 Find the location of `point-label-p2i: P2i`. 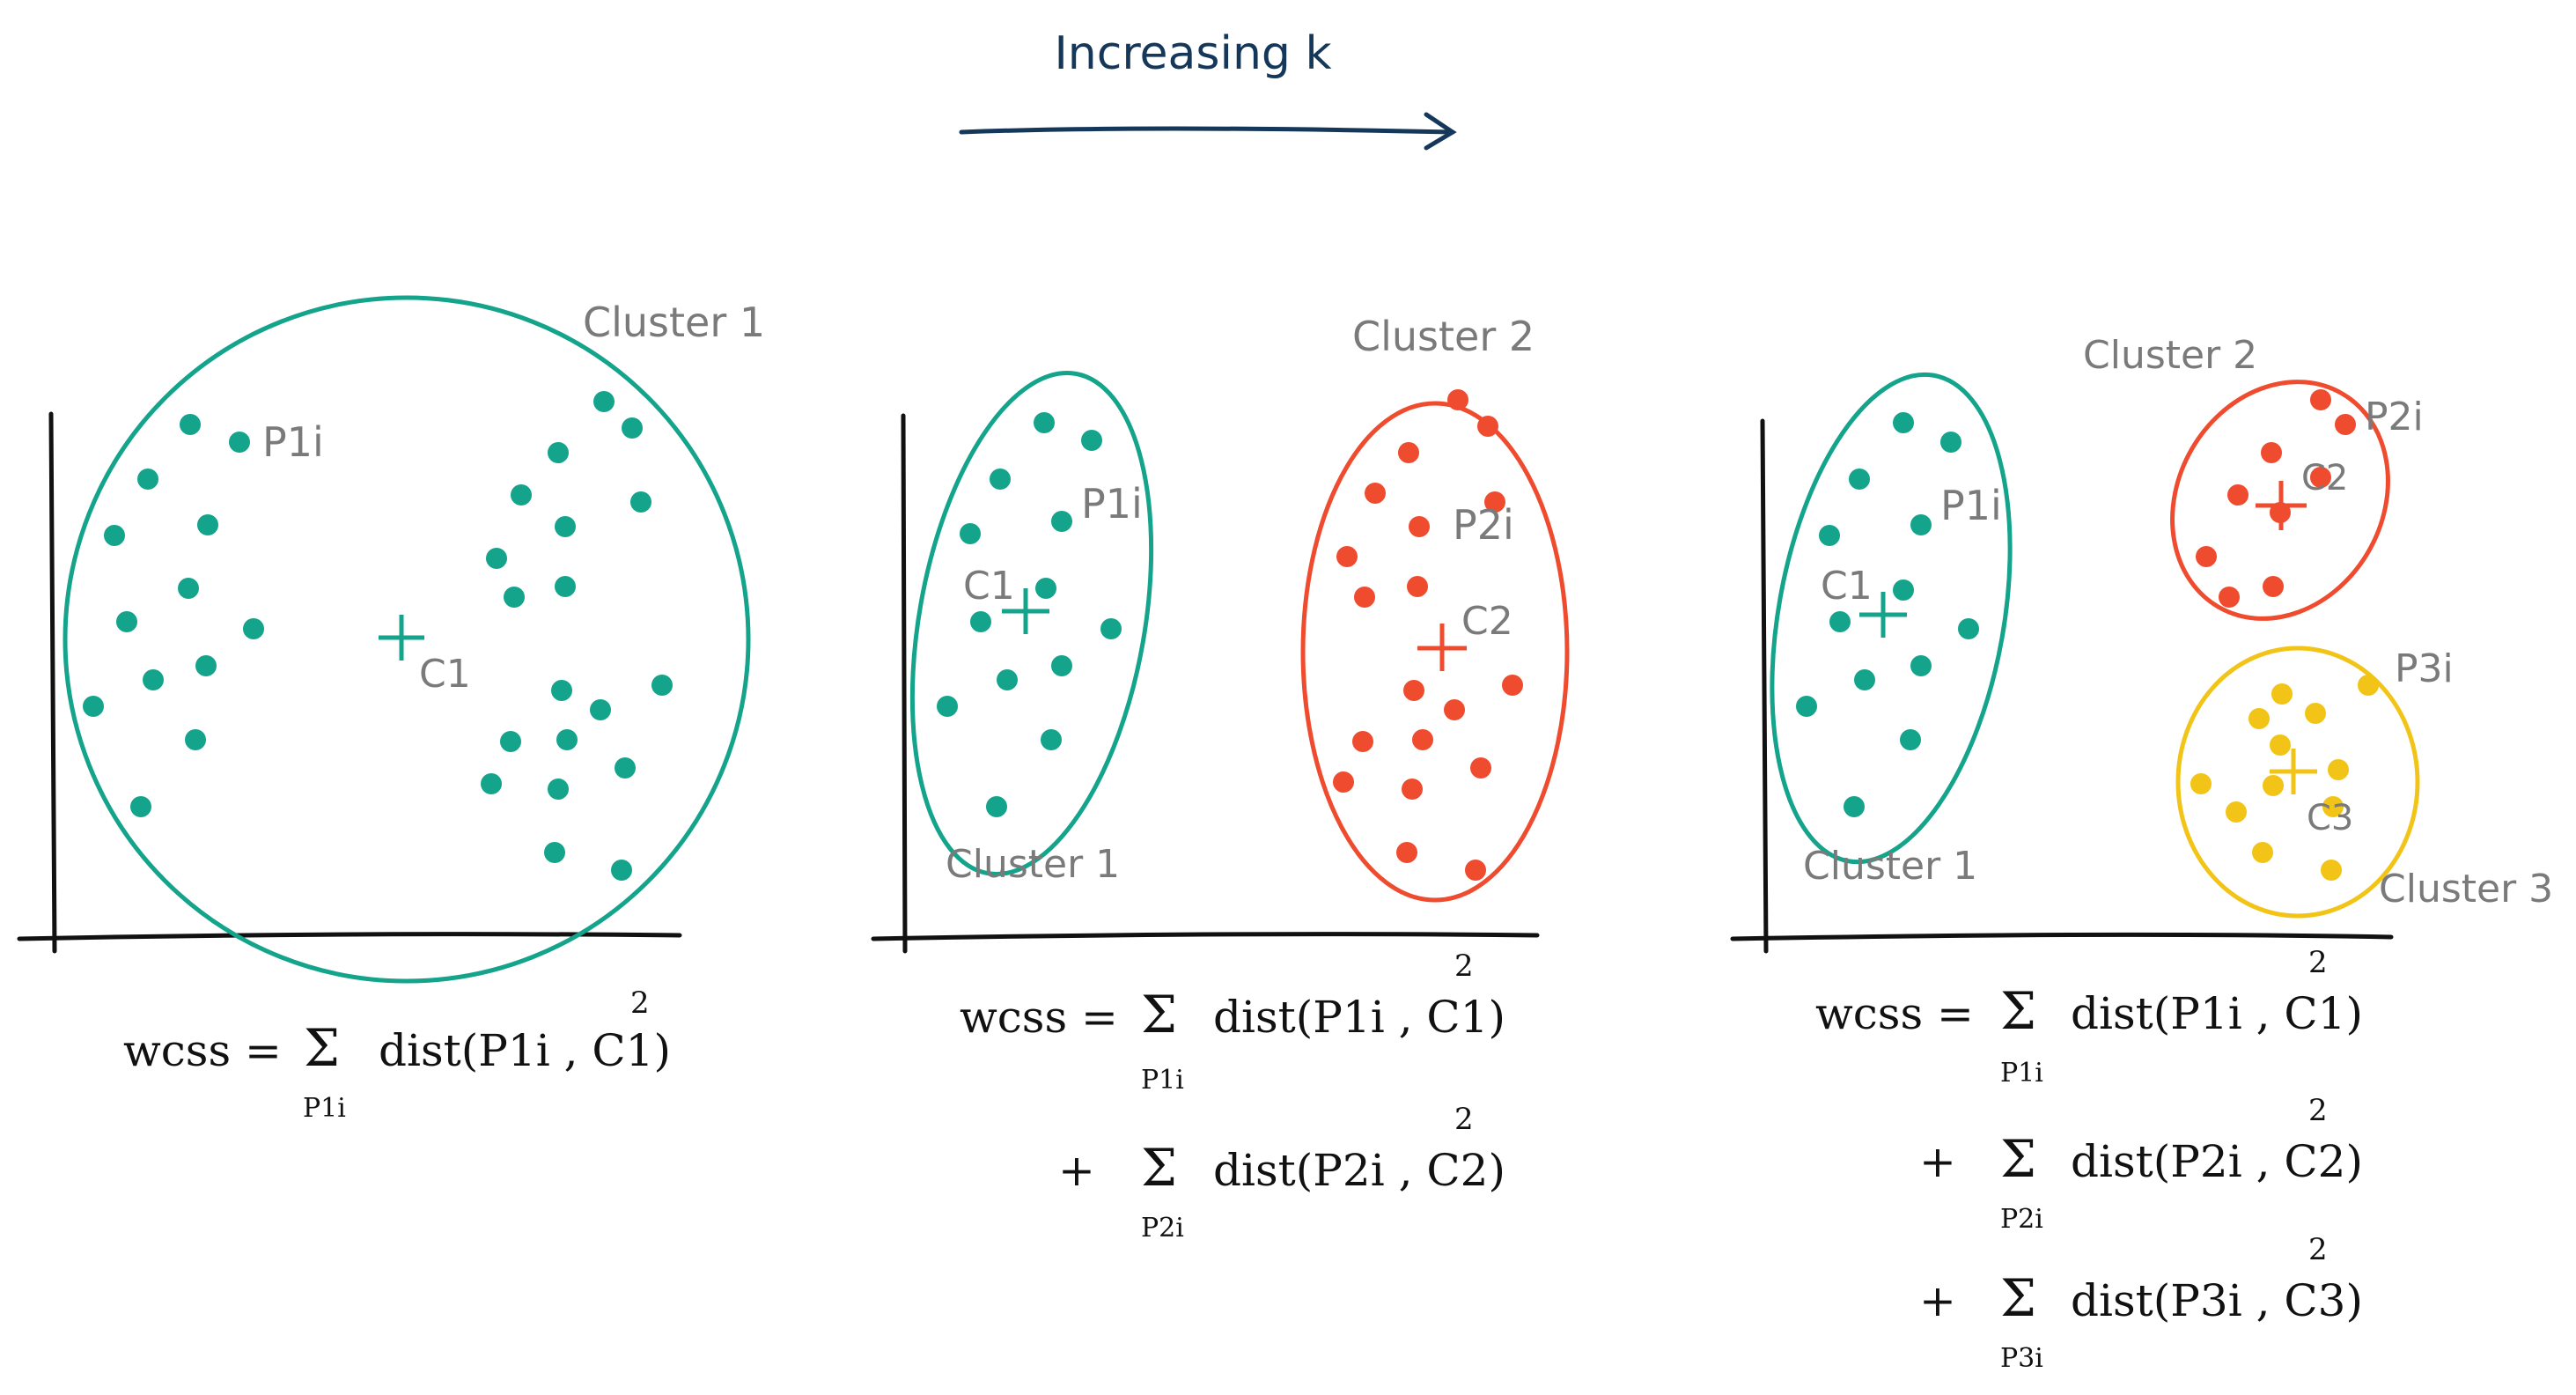

point-label-p2i: P2i is located at coordinates (1483, 525).